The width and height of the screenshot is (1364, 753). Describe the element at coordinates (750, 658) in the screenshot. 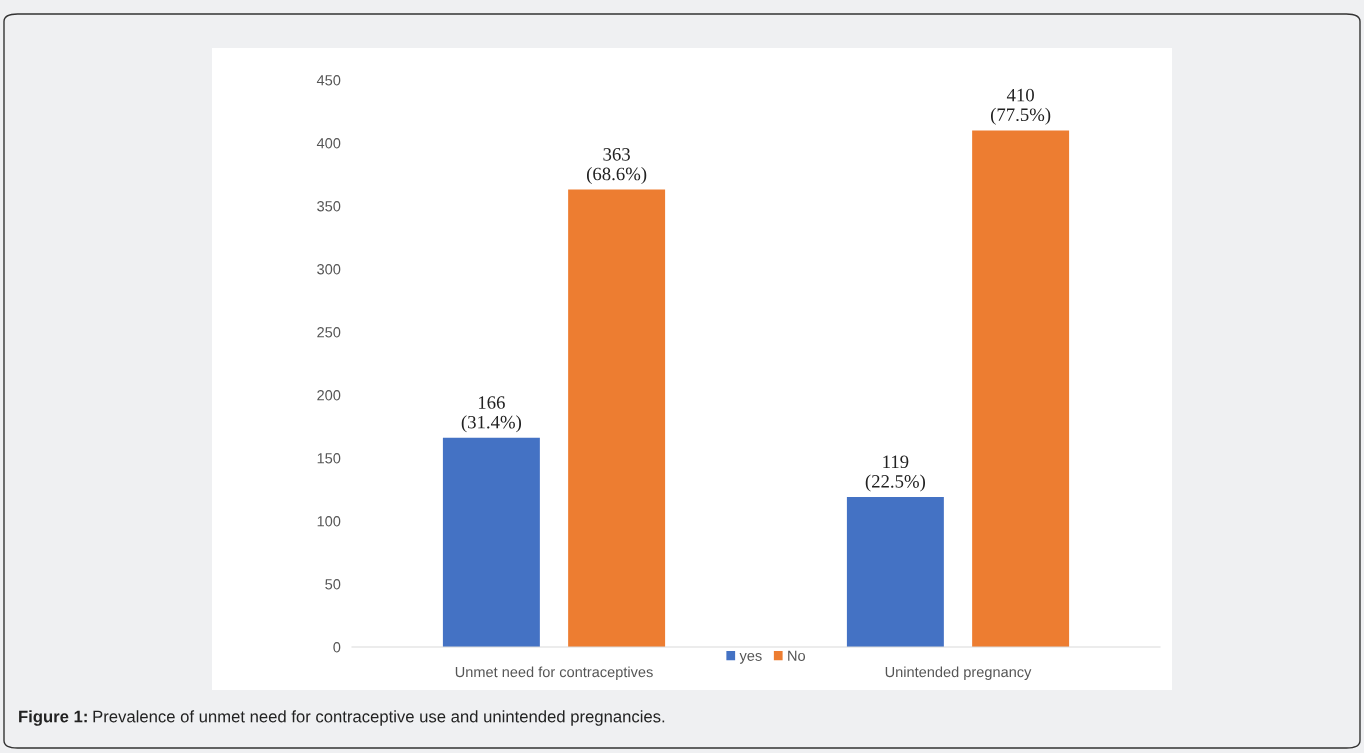

I see `legend-label: yes` at that location.